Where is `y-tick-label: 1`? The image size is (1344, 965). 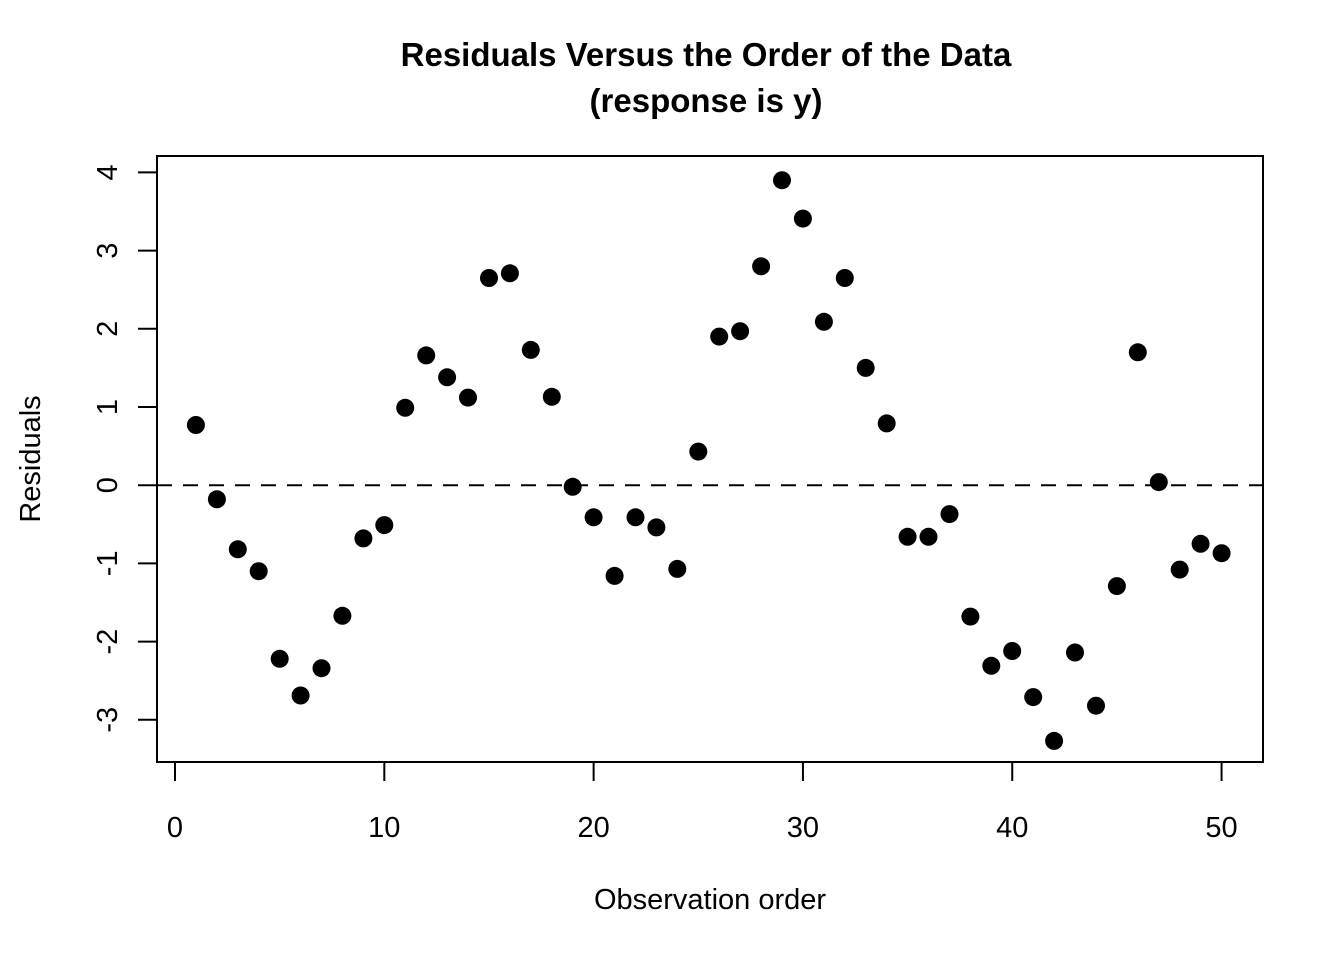 y-tick-label: 1 is located at coordinates (108, 407).